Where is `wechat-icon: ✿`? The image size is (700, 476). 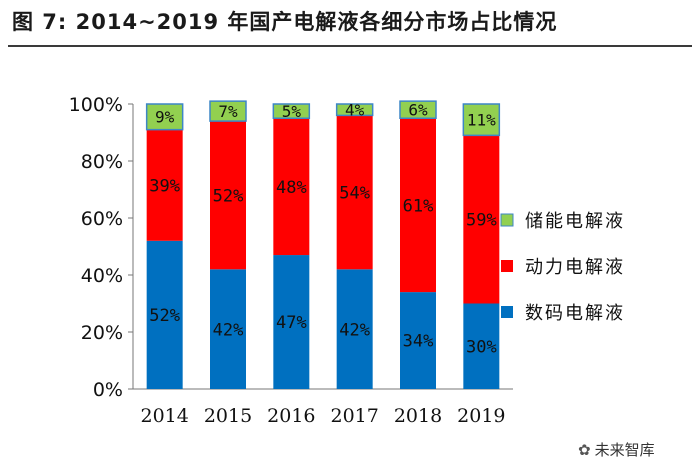 wechat-icon: ✿ is located at coordinates (584, 449).